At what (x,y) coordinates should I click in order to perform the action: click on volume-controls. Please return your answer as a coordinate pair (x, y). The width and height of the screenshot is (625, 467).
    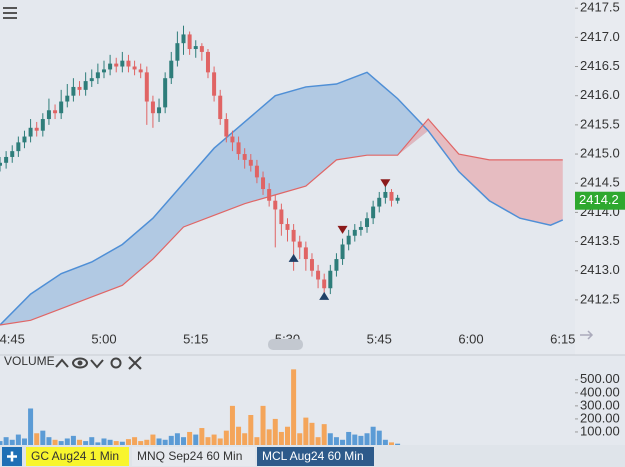
    Looking at the image, I should click on (98, 363).